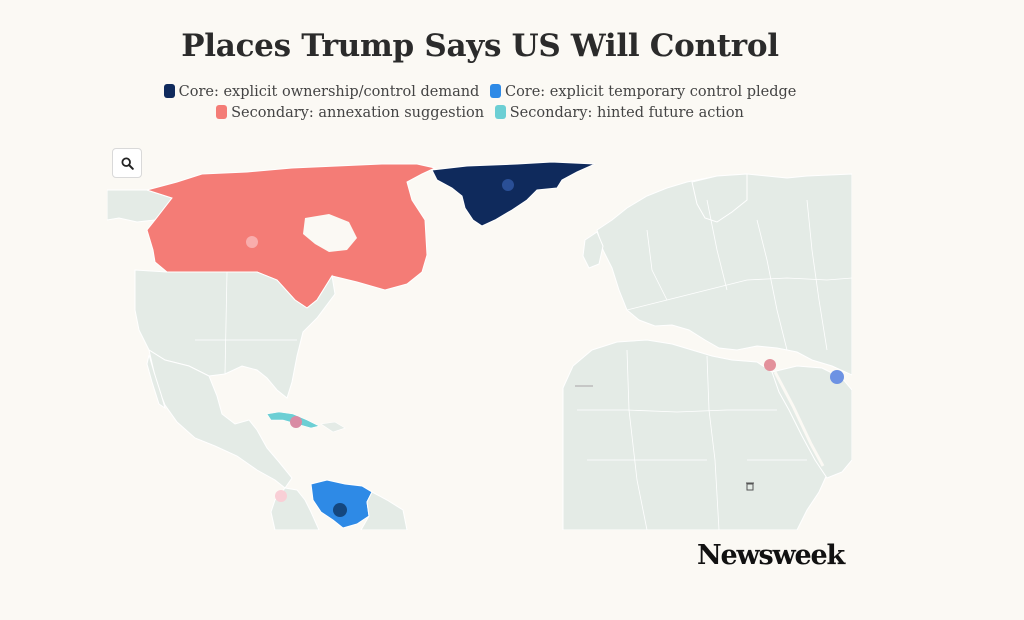 Image resolution: width=1024 pixels, height=620 pixels. Describe the element at coordinates (593, 250) in the screenshot. I see `uk-region` at that location.